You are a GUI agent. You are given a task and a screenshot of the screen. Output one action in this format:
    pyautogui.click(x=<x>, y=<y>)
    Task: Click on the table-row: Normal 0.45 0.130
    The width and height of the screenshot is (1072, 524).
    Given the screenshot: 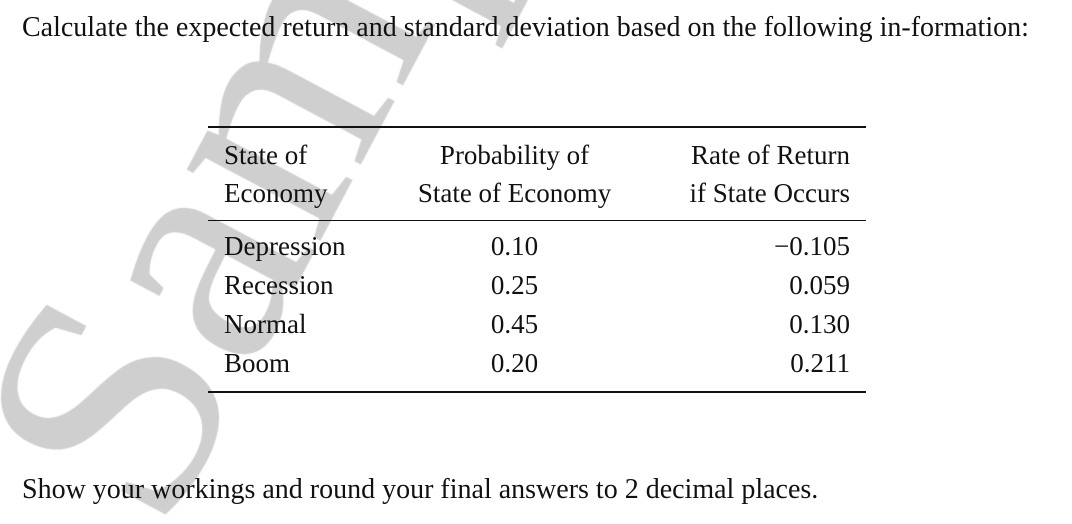 What is the action you would take?
    pyautogui.click(x=537, y=324)
    